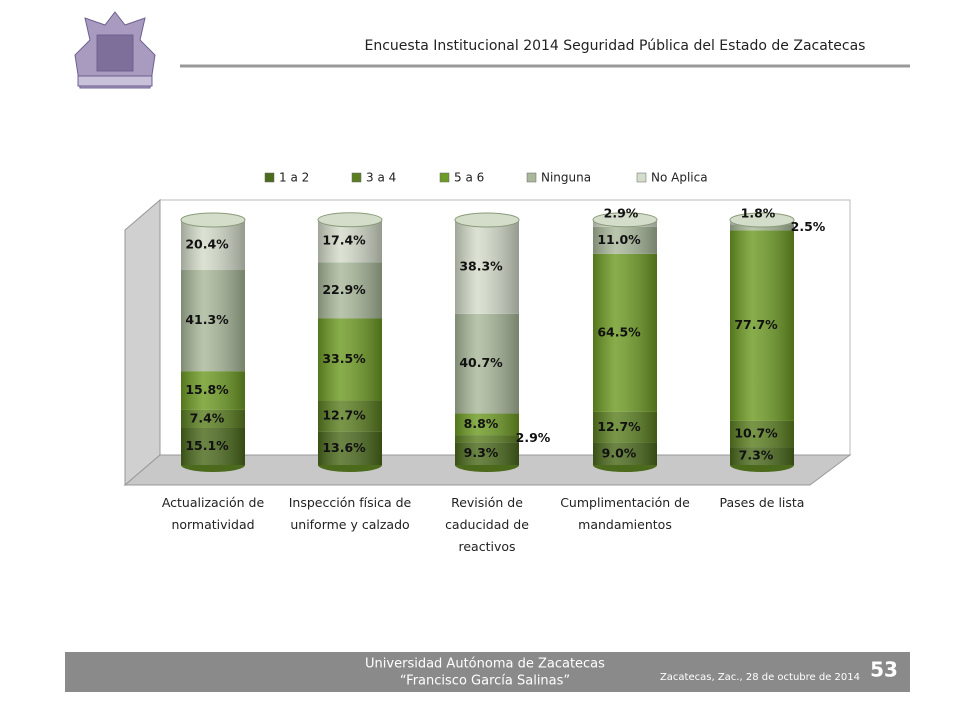 This screenshot has height=720, width=960. I want to click on footer-subtitle: “Francisco García Salinas”, so click(485, 681).